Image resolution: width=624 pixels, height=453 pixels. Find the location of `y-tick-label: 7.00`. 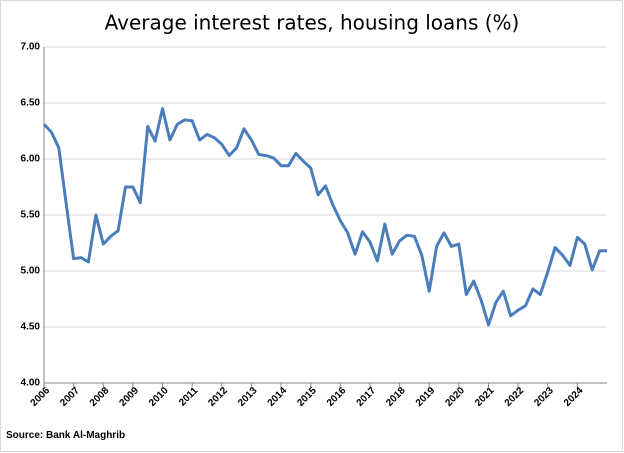

y-tick-label: 7.00 is located at coordinates (31, 47).